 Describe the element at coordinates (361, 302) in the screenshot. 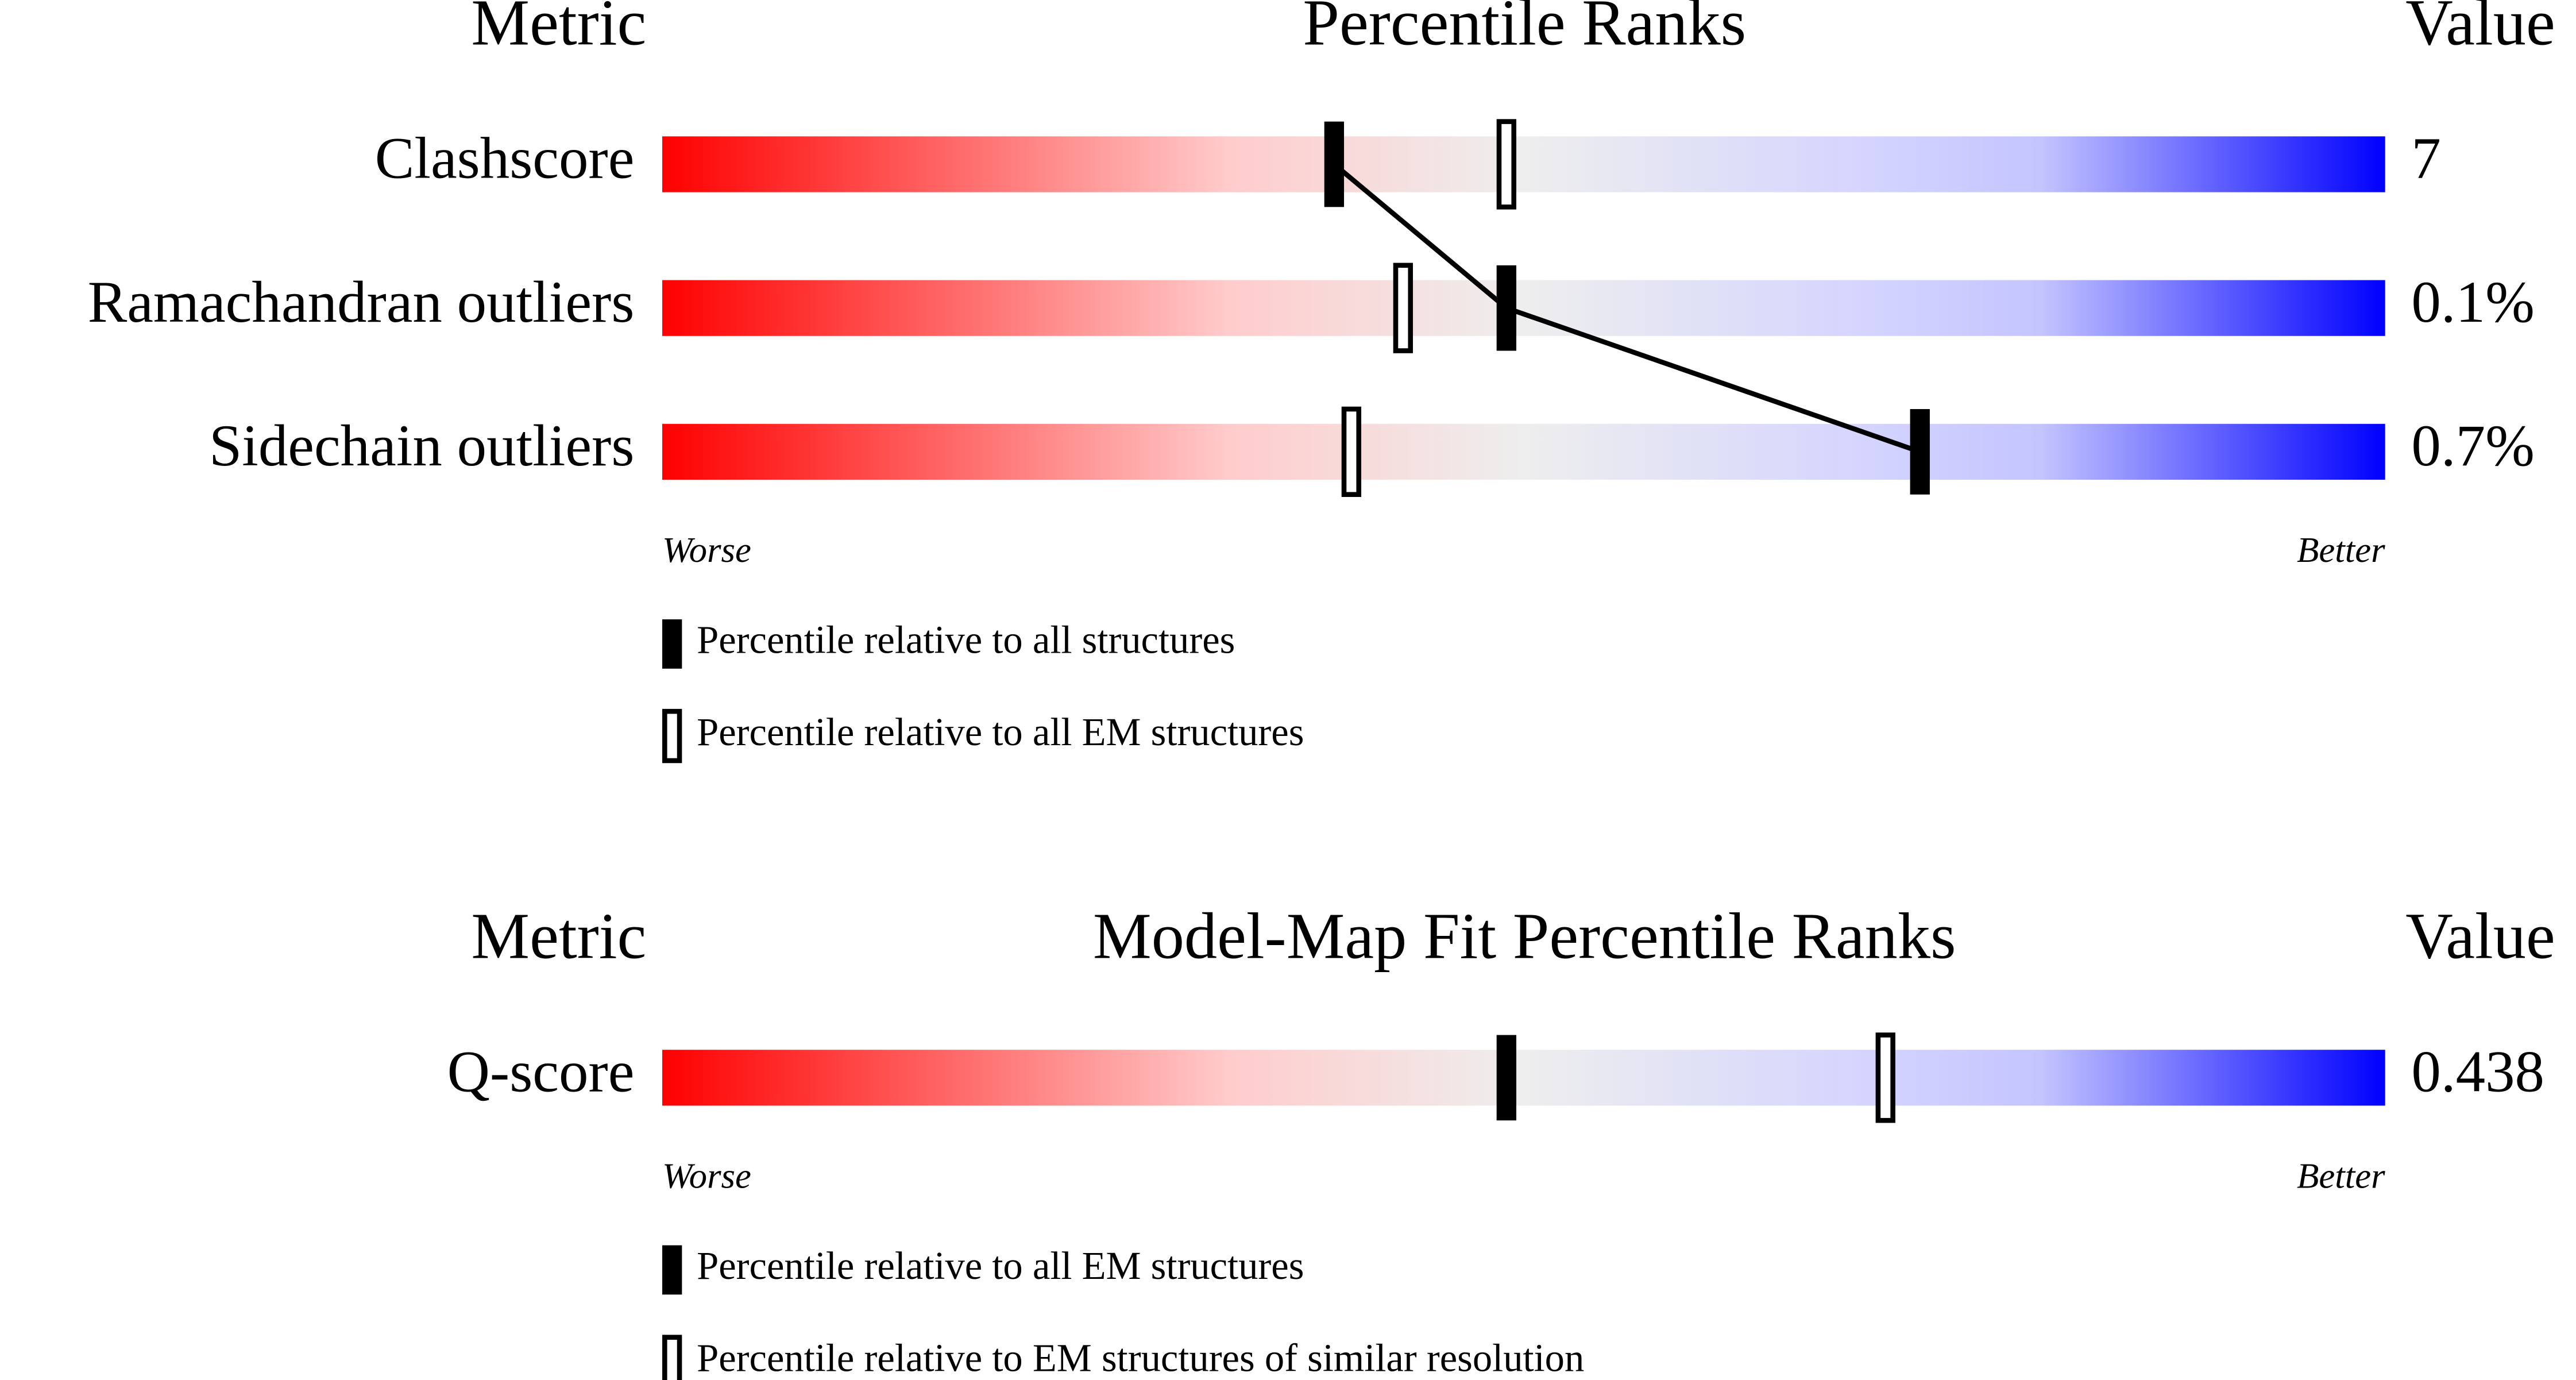

I see `metric-label: Ramachandran outliers` at that location.